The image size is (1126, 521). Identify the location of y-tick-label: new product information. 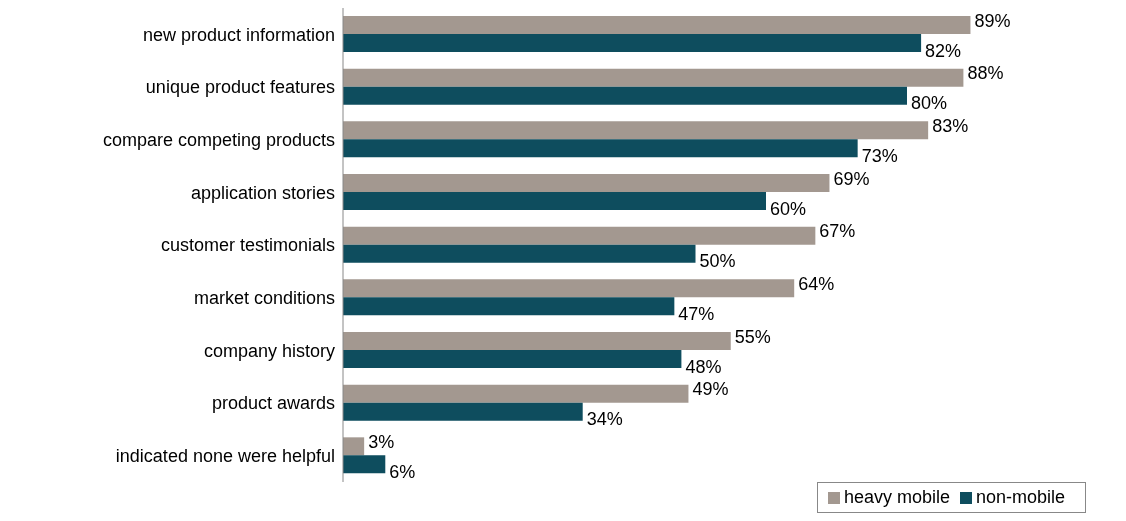
(238, 34).